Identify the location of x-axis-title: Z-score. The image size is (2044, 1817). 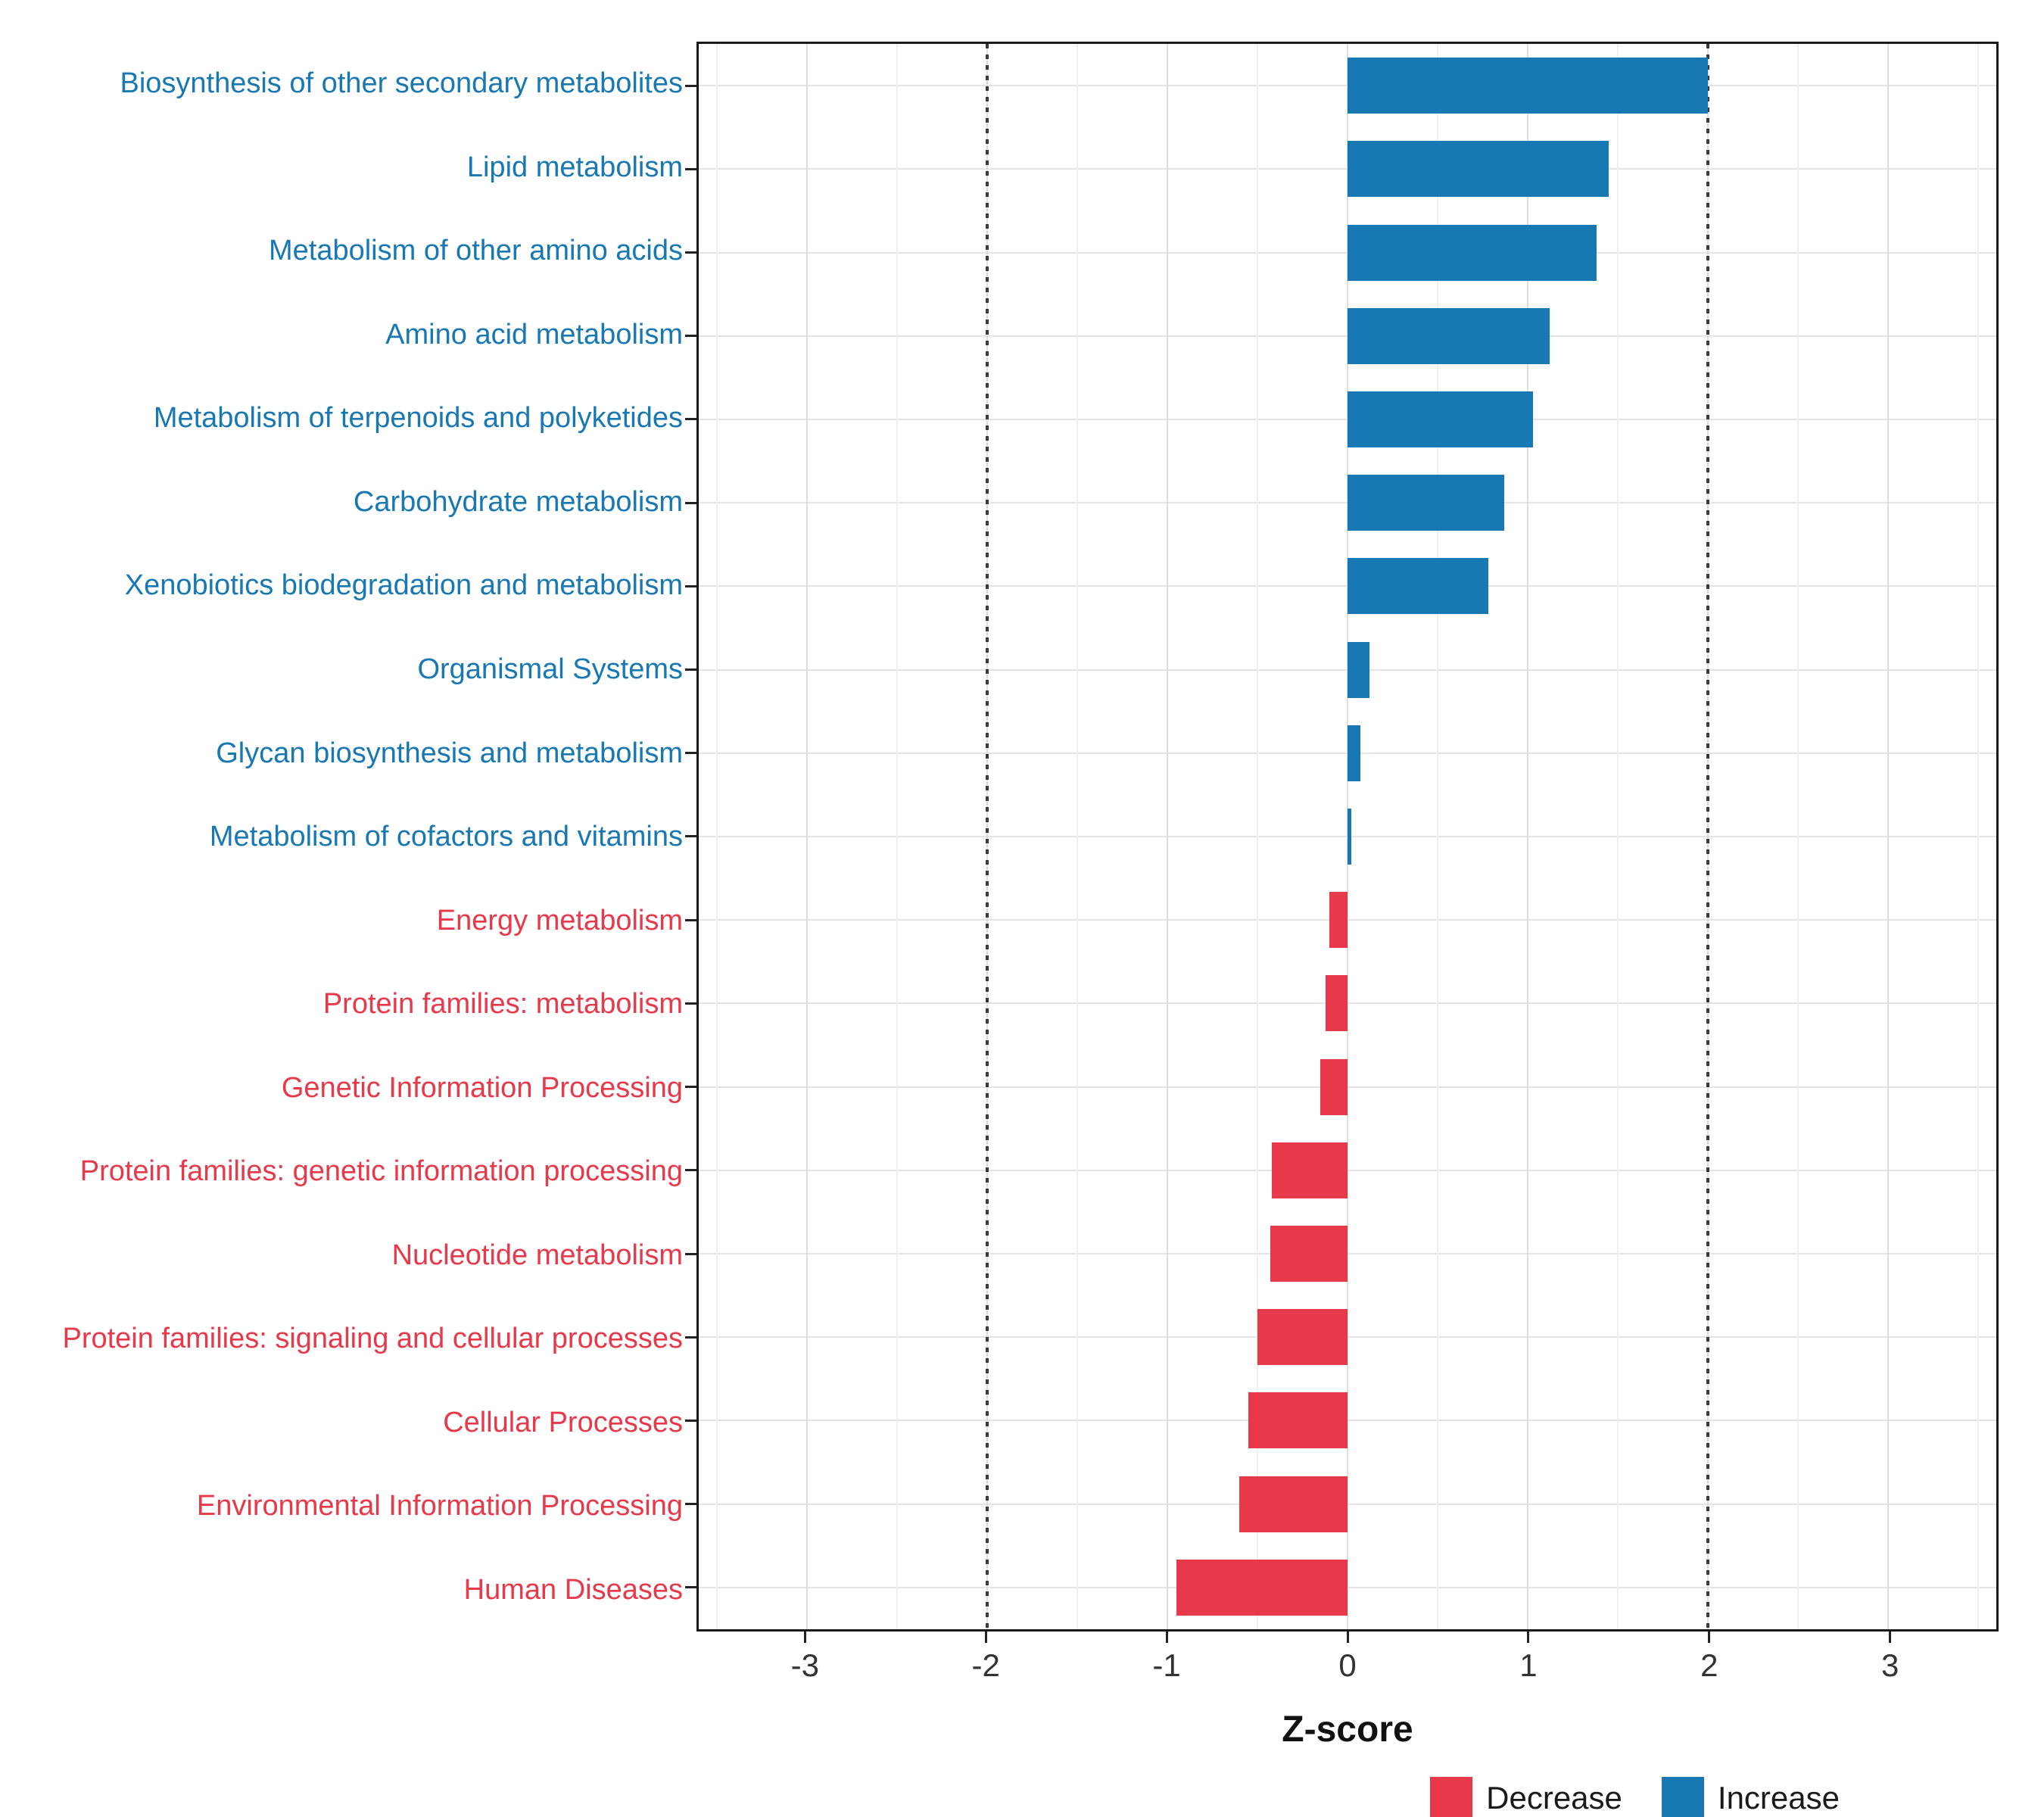
(1347, 1729).